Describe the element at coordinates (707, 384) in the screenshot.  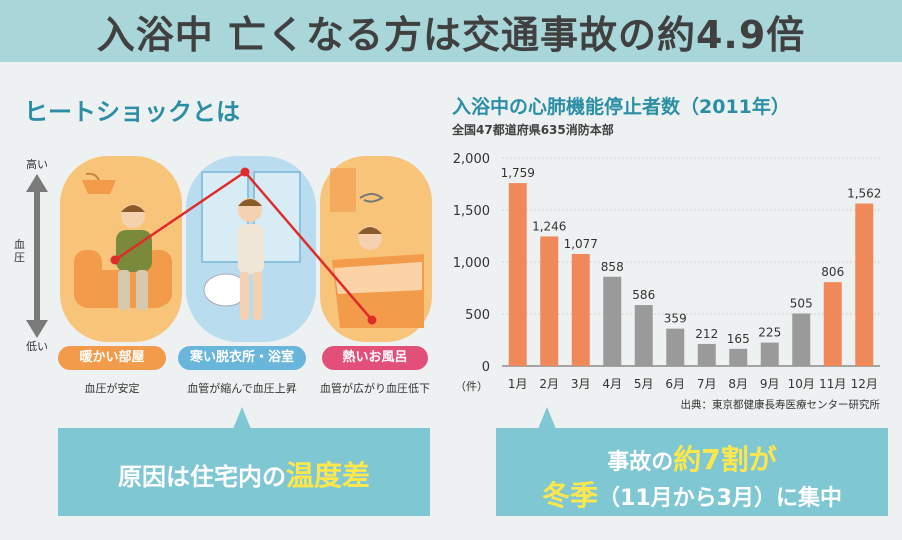
I see `x-tick-label: 7月` at that location.